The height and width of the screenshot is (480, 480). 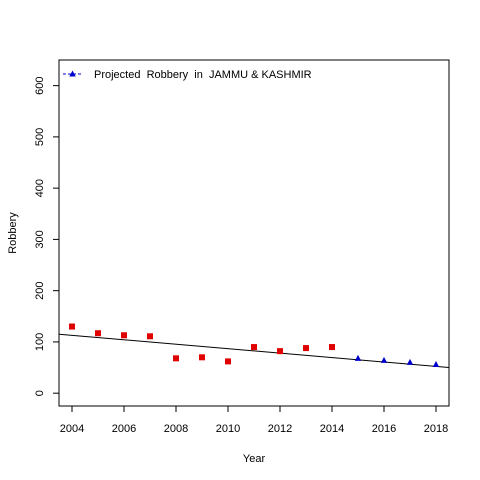 I want to click on x-tick-label: 2004, so click(x=72, y=429).